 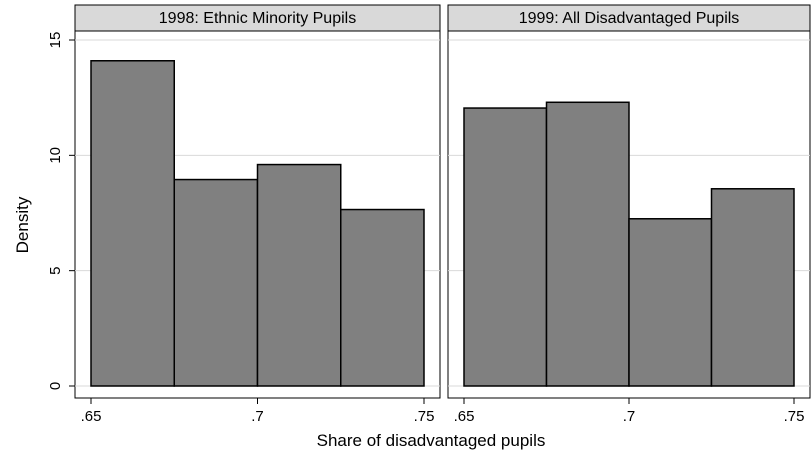 I want to click on y-tick-label: 15, so click(x=55, y=40).